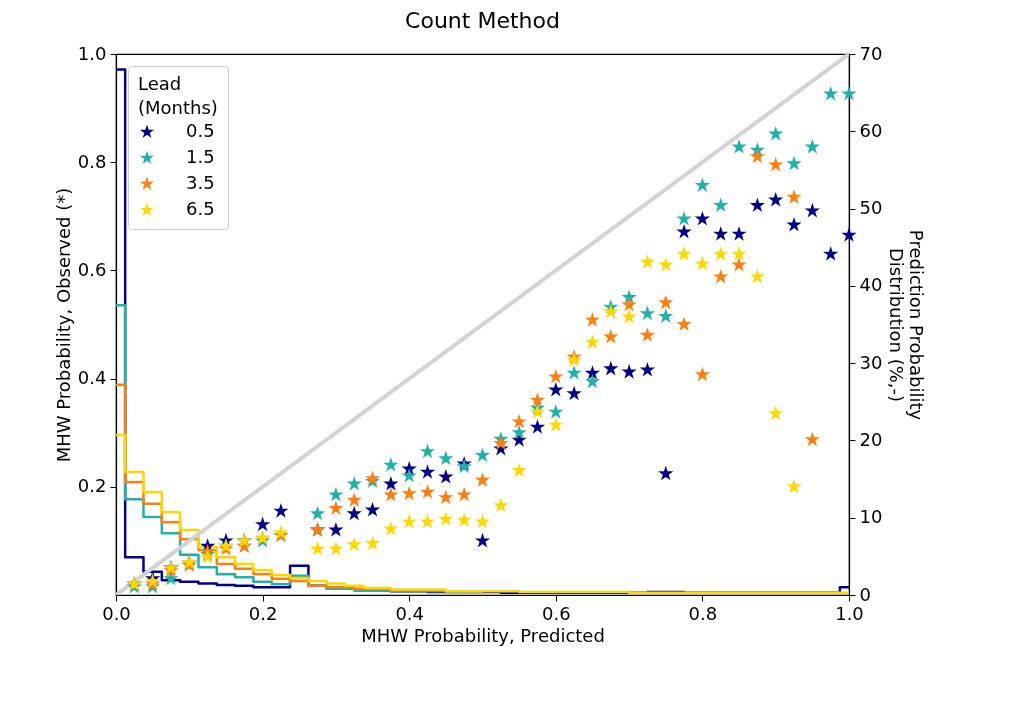  What do you see at coordinates (703, 613) in the screenshot?
I see `x-tick-label: 0.8` at bounding box center [703, 613].